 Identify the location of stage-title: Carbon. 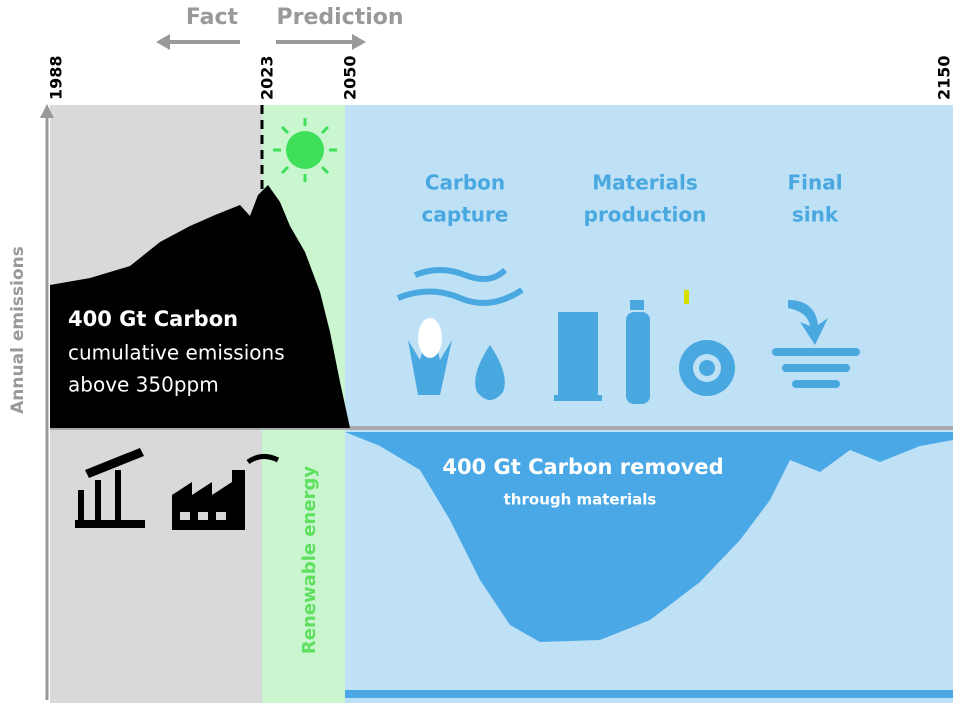
(465, 183).